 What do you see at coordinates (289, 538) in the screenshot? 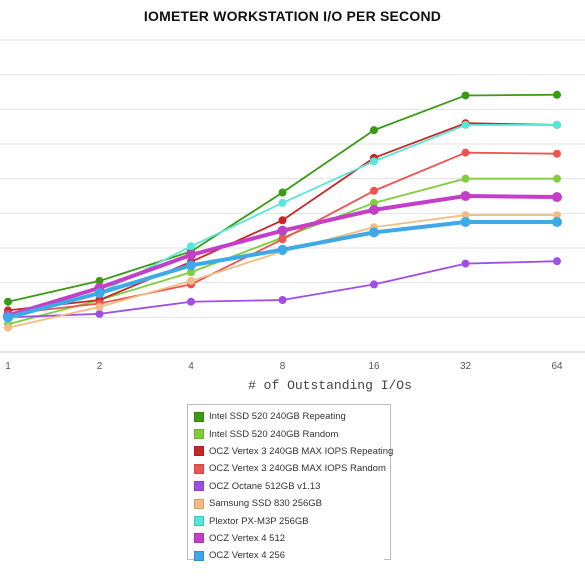
I see `legend-item: OCZ Vertex 4 512` at bounding box center [289, 538].